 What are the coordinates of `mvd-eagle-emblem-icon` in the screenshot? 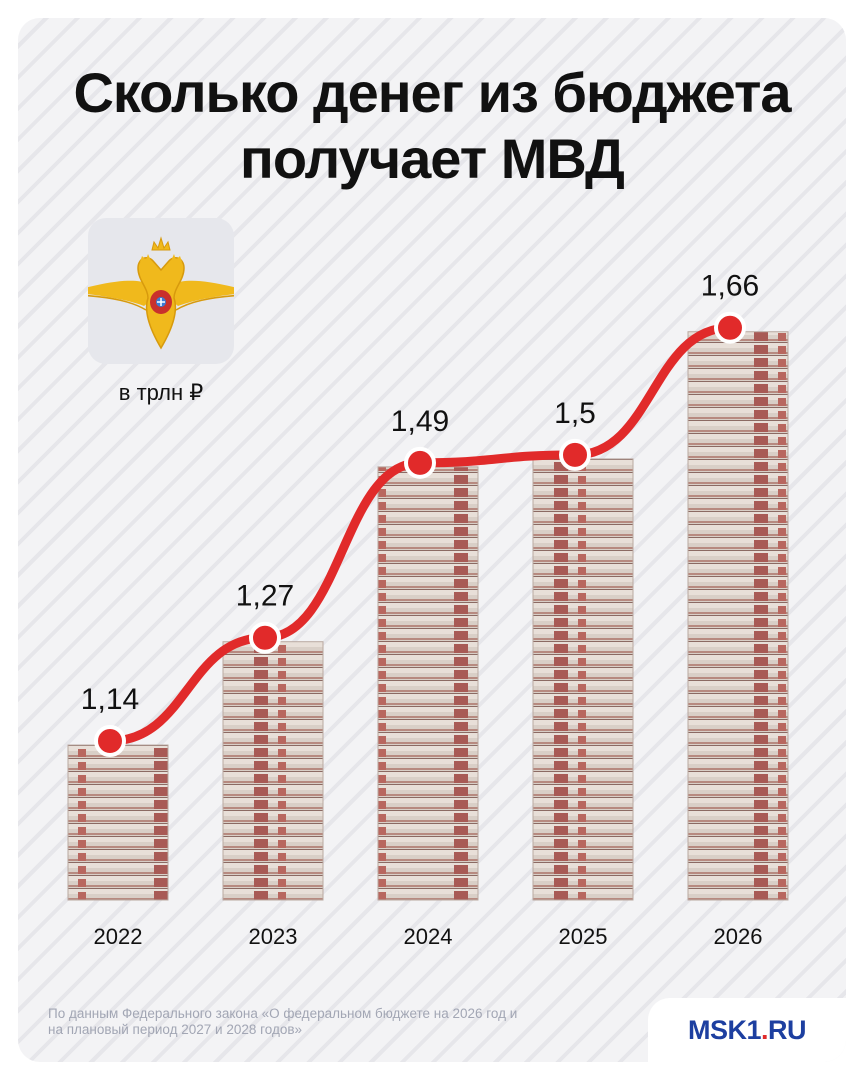 It's located at (161, 293).